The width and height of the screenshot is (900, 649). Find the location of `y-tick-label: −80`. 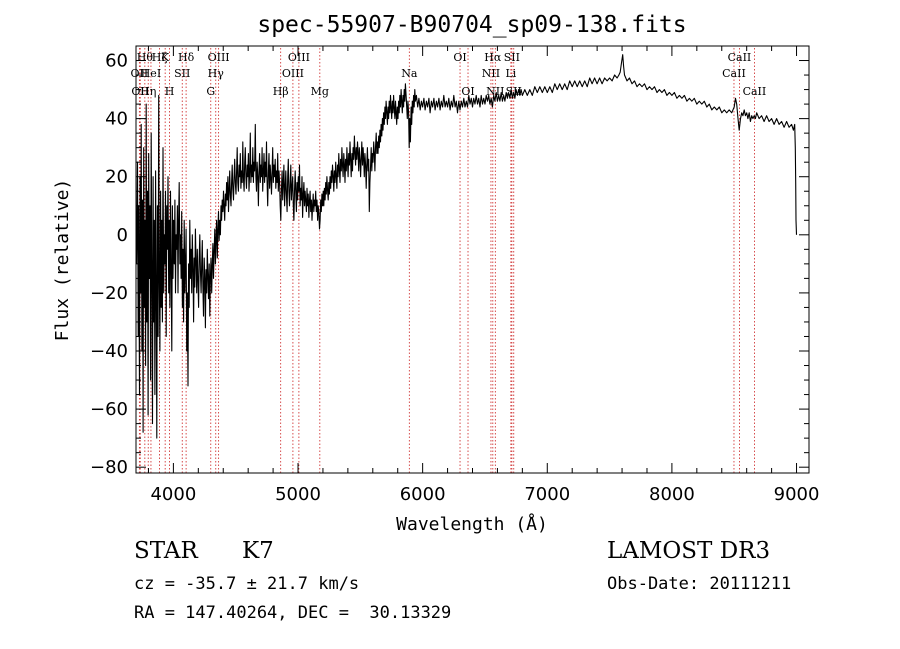

y-tick-label: −80 is located at coordinates (109, 467).